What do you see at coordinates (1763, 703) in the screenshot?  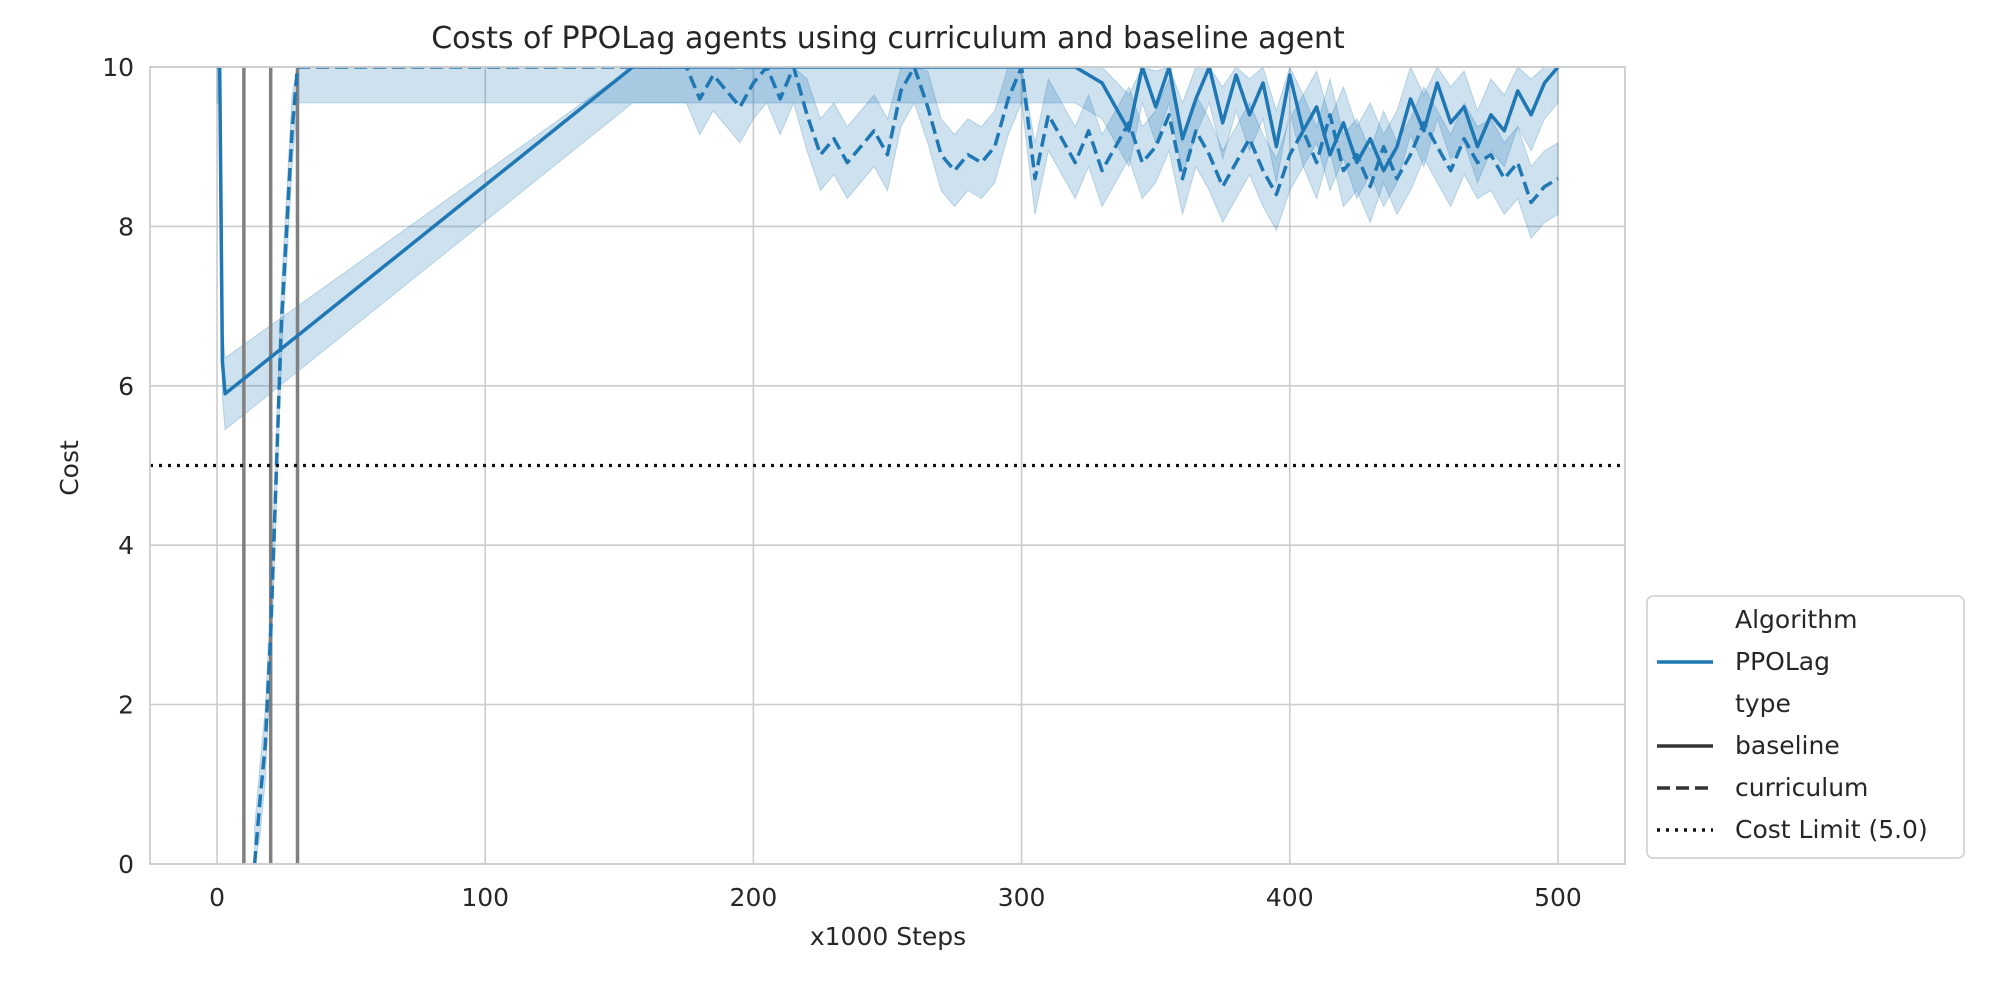 I see `legend-type-header: type` at bounding box center [1763, 703].